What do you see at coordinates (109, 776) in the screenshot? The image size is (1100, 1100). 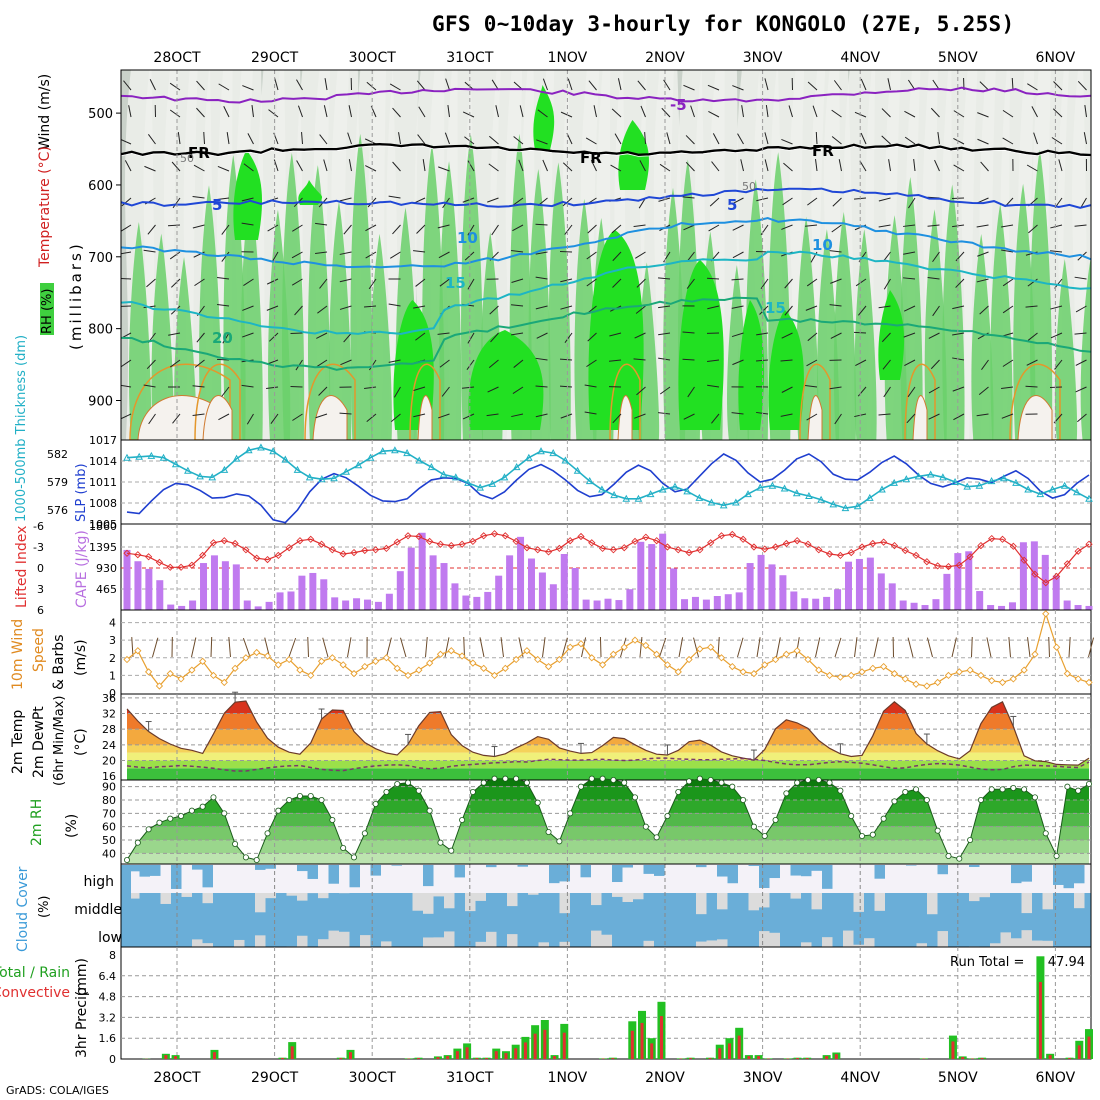 I see `temp-tick-label: 16` at bounding box center [109, 776].